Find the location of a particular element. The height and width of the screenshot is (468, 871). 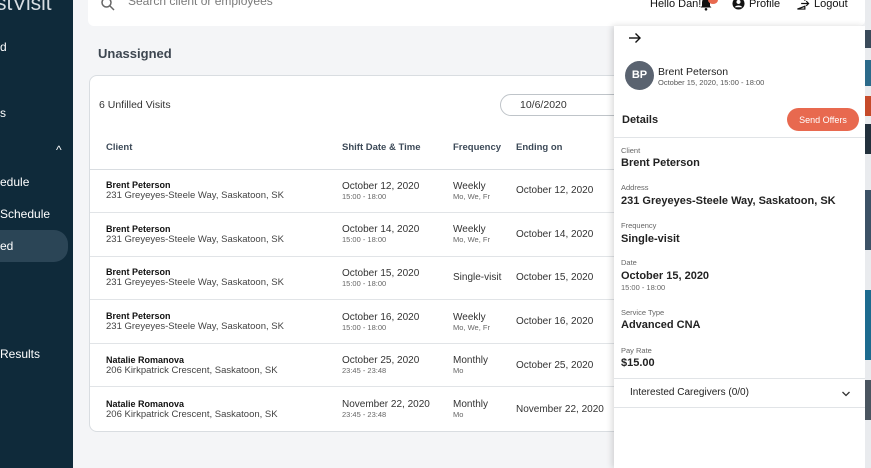

page-title: Unassigned is located at coordinates (135, 53).